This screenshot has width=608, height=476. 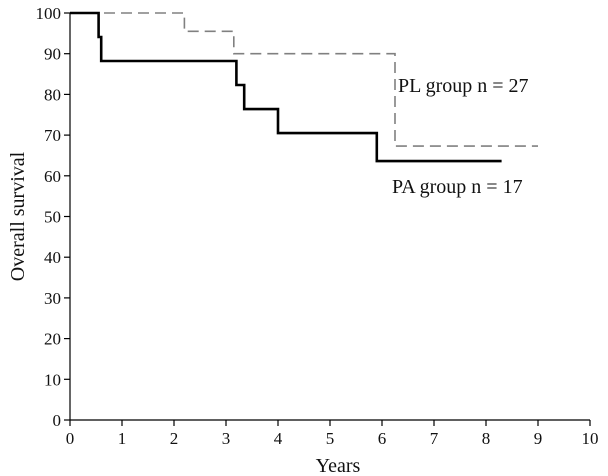 I want to click on series-label: PA group n = 17, so click(x=457, y=187).